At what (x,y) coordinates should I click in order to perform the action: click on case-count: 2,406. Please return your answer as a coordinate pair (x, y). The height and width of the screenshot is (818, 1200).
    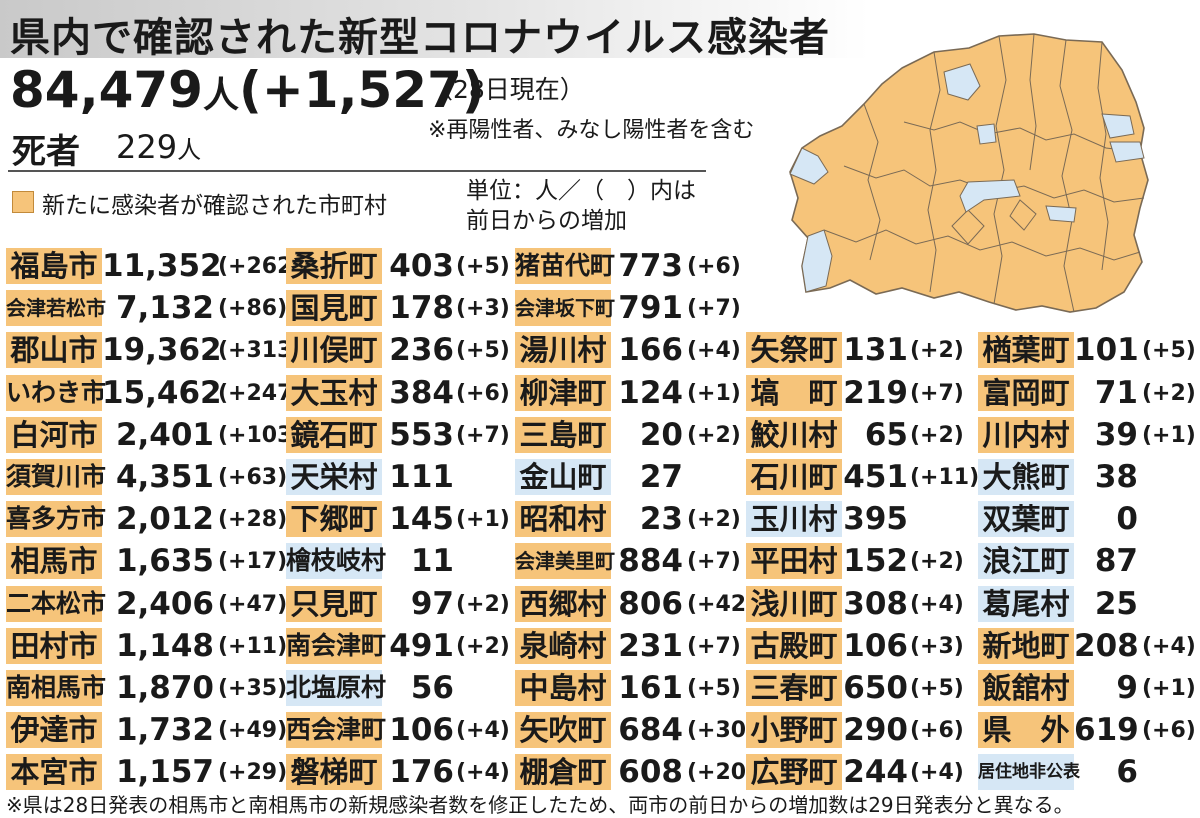
    Looking at the image, I should click on (164, 604).